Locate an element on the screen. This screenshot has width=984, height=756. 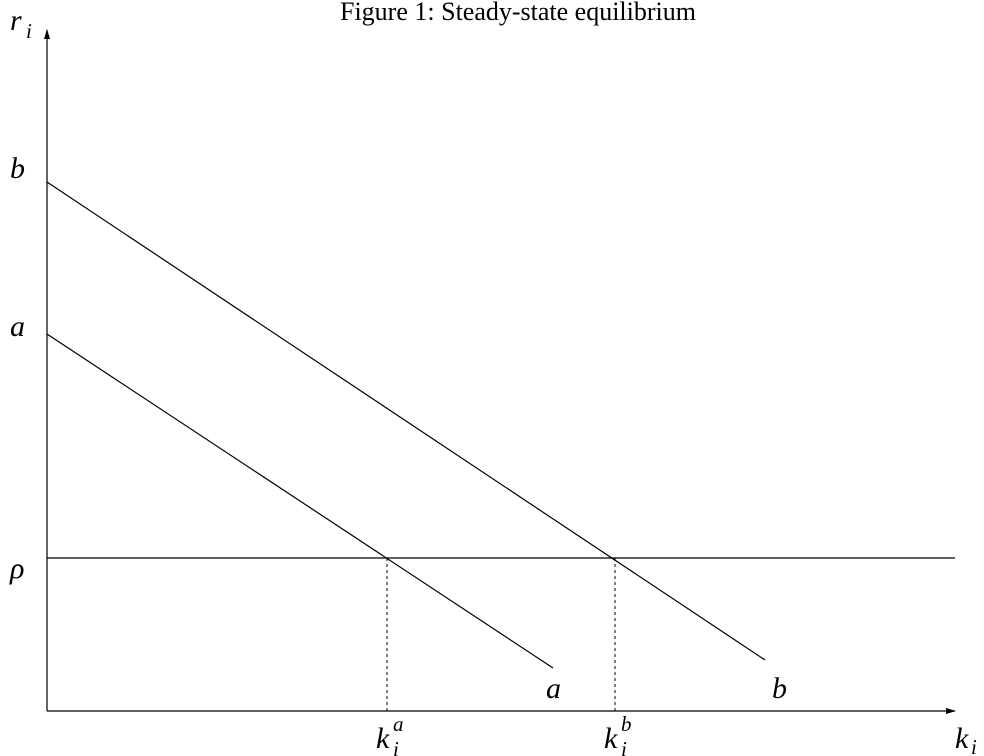
x-label-superscript: b is located at coordinates (626, 724).